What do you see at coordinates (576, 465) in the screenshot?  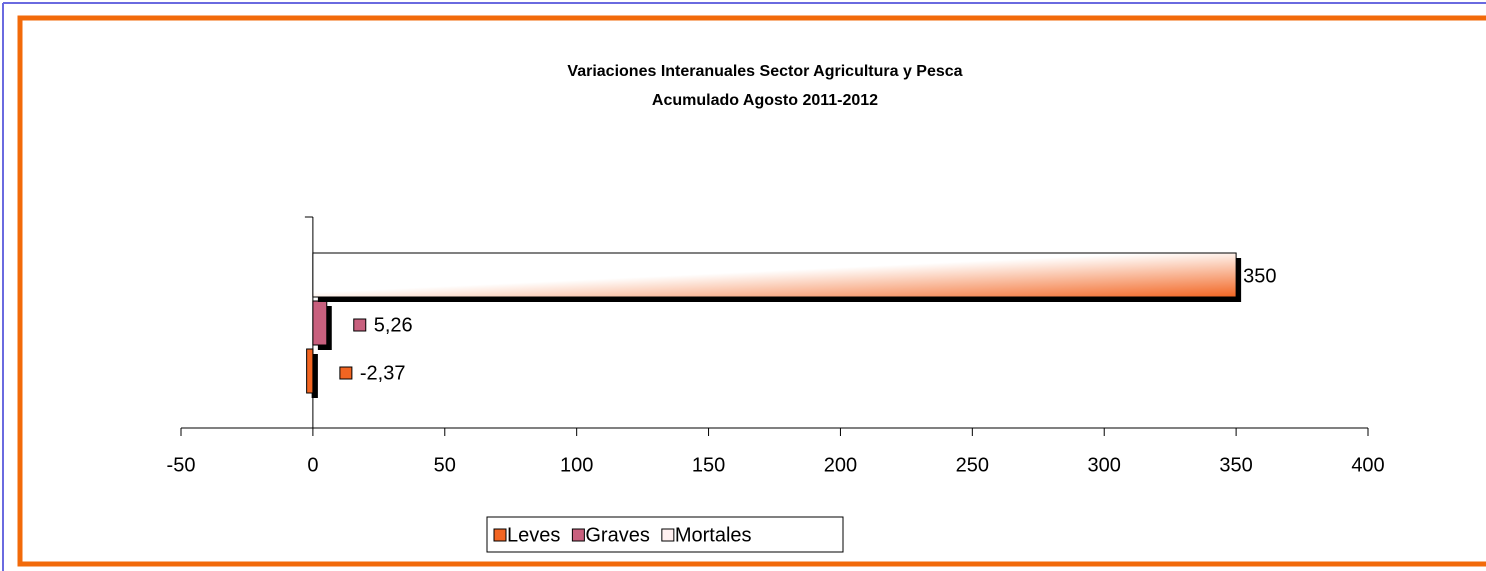 I see `x-tick-label: 100` at bounding box center [576, 465].